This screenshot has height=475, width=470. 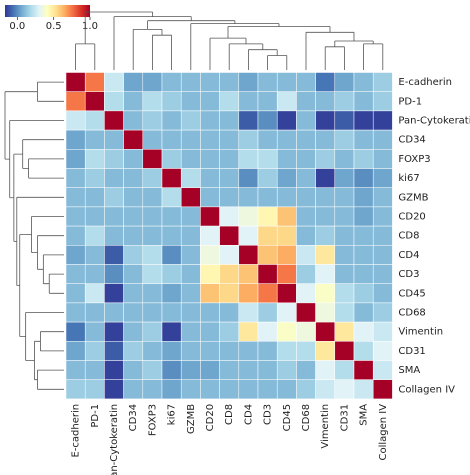 What do you see at coordinates (229, 40) in the screenshot?
I see `column-dendrogram` at bounding box center [229, 40].